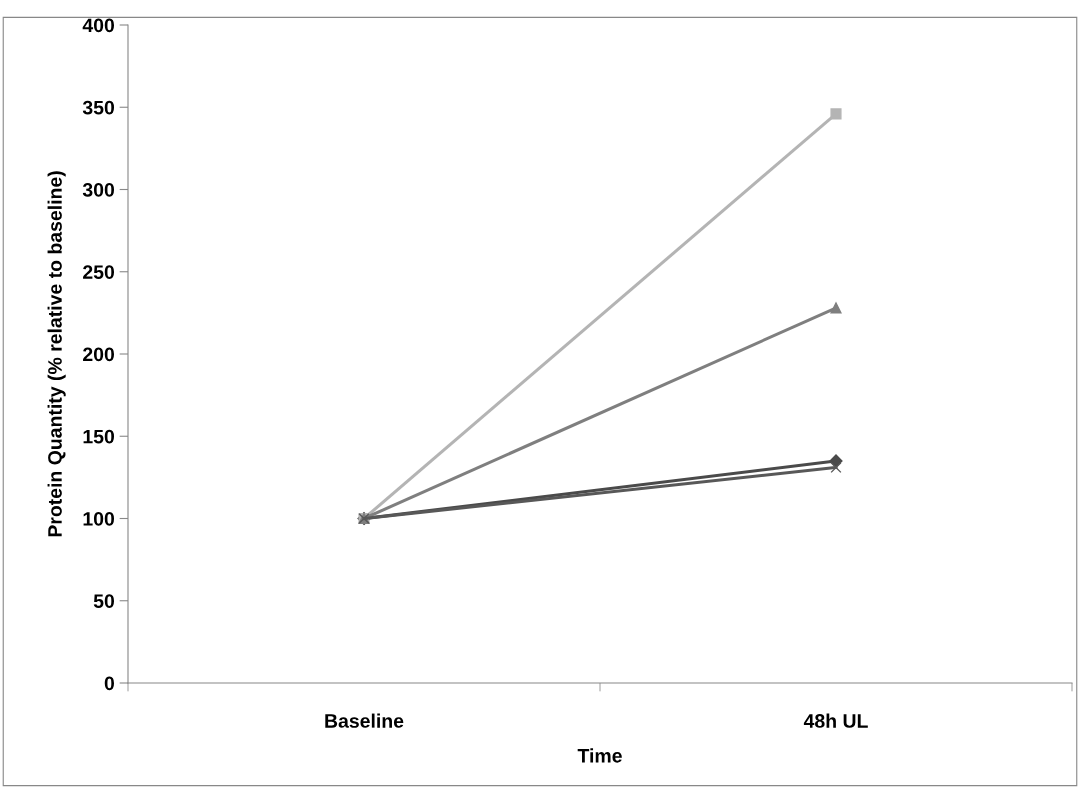 This screenshot has height=788, width=1080. Describe the element at coordinates (364, 720) in the screenshot. I see `x-tick-label: Baseline` at that location.